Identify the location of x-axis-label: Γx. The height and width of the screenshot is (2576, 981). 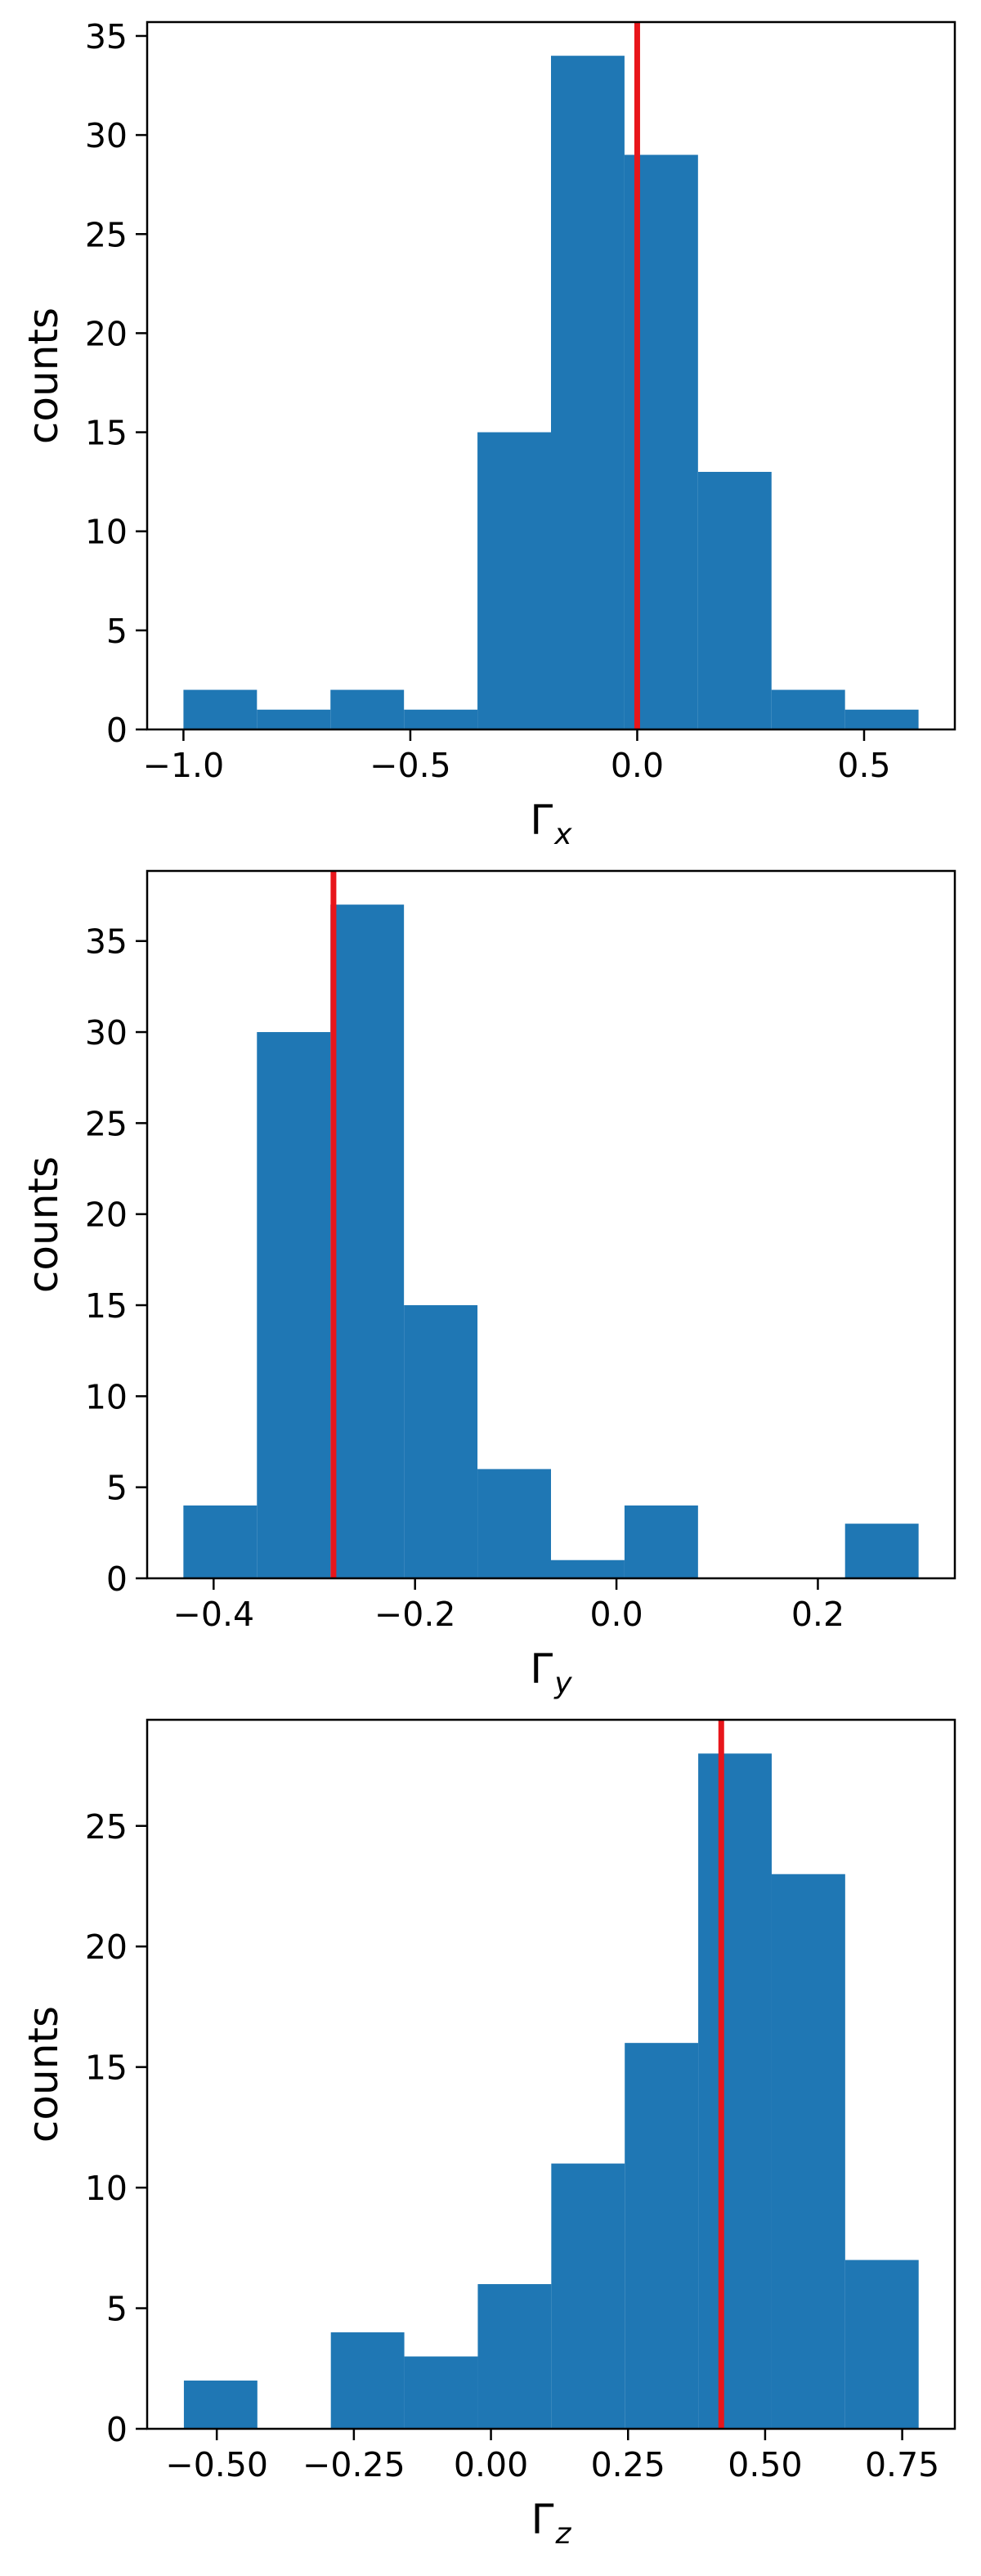
(551, 824).